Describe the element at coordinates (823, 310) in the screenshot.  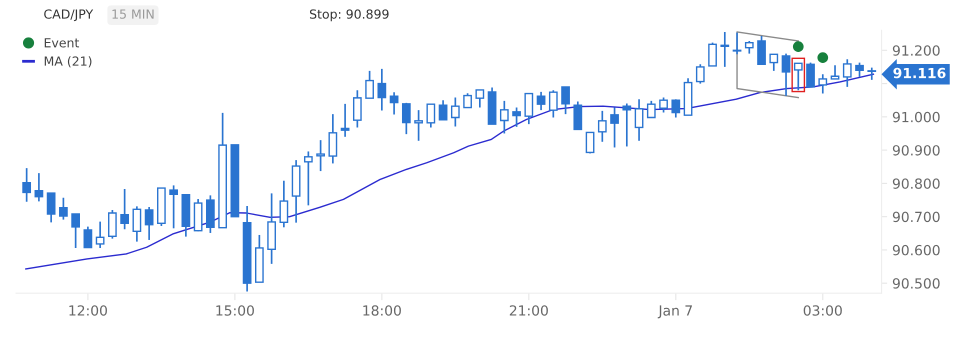
I see `x-tick-label: 03:00` at that location.